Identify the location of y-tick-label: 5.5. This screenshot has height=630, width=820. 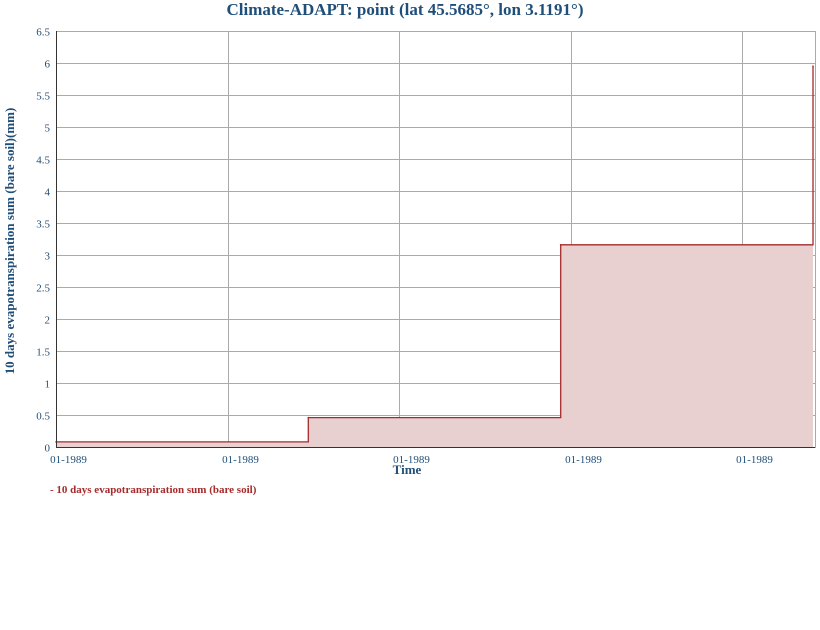
(43, 97).